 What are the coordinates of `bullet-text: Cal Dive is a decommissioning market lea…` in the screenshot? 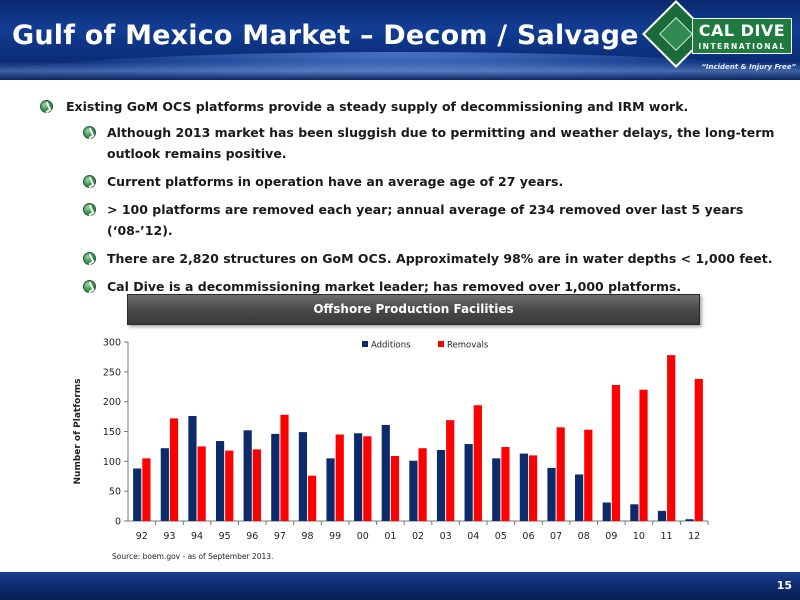 It's located at (394, 286).